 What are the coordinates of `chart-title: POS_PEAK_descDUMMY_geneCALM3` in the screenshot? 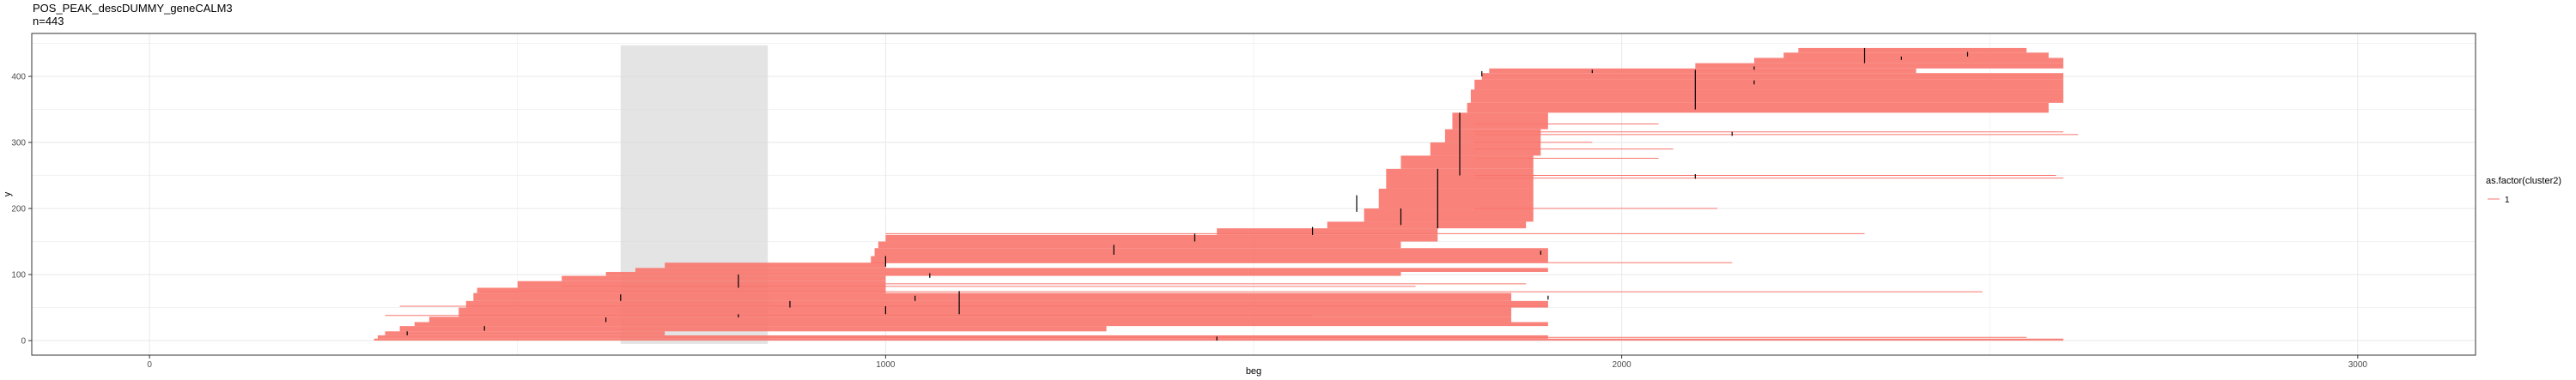 It's located at (133, 8).